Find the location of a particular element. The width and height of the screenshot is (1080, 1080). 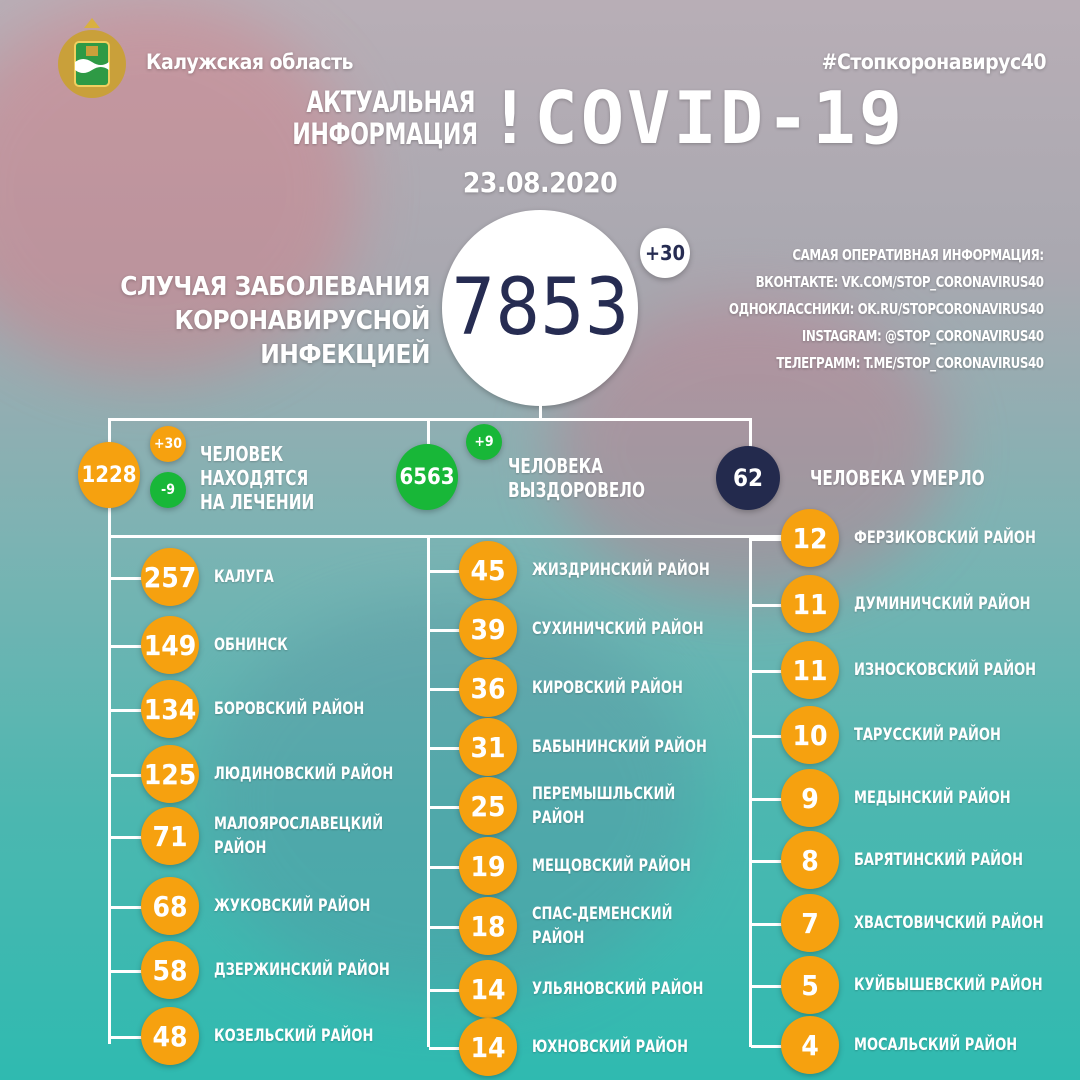

district-count: 8 is located at coordinates (810, 860).